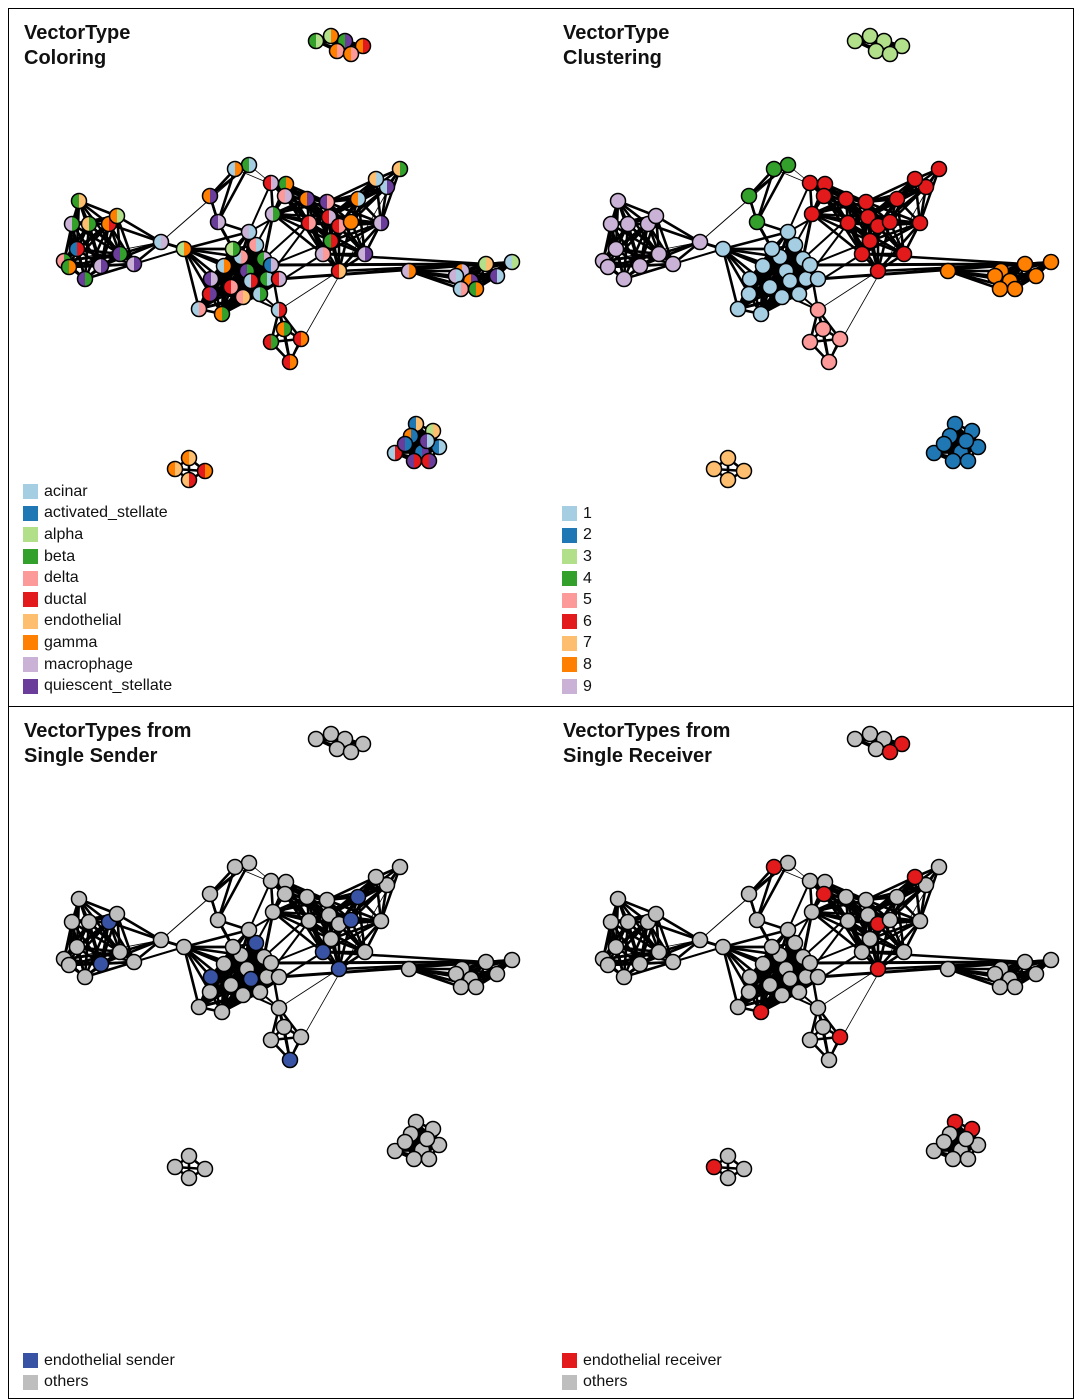 The image size is (1074, 1399). What do you see at coordinates (577, 514) in the screenshot?
I see `legend-item: 1` at bounding box center [577, 514].